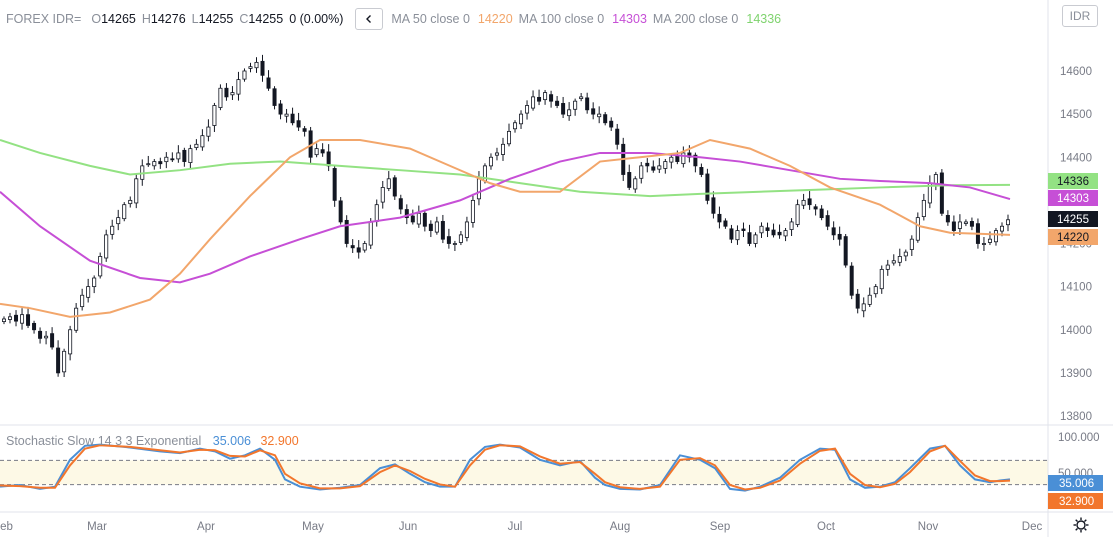 The width and height of the screenshot is (1113, 537). Describe the element at coordinates (1081, 525) in the screenshot. I see `gear-icon` at that location.